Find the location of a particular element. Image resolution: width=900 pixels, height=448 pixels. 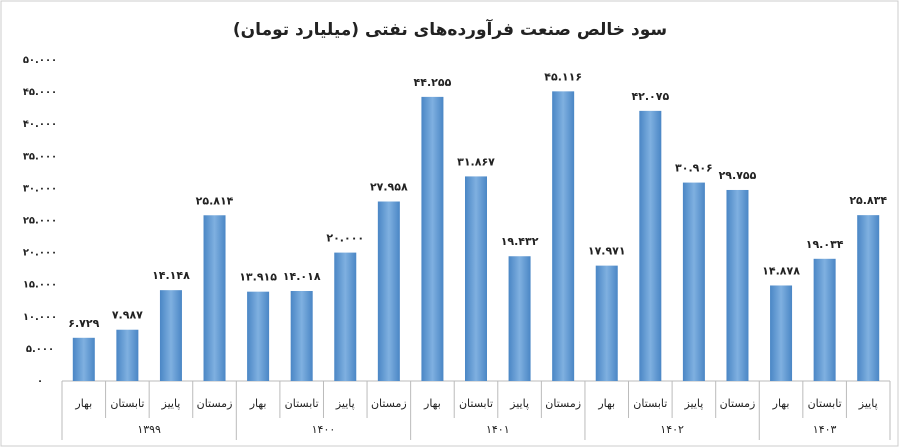

y-tick-label: ۳۵.۰۰۰ is located at coordinates (40, 156).